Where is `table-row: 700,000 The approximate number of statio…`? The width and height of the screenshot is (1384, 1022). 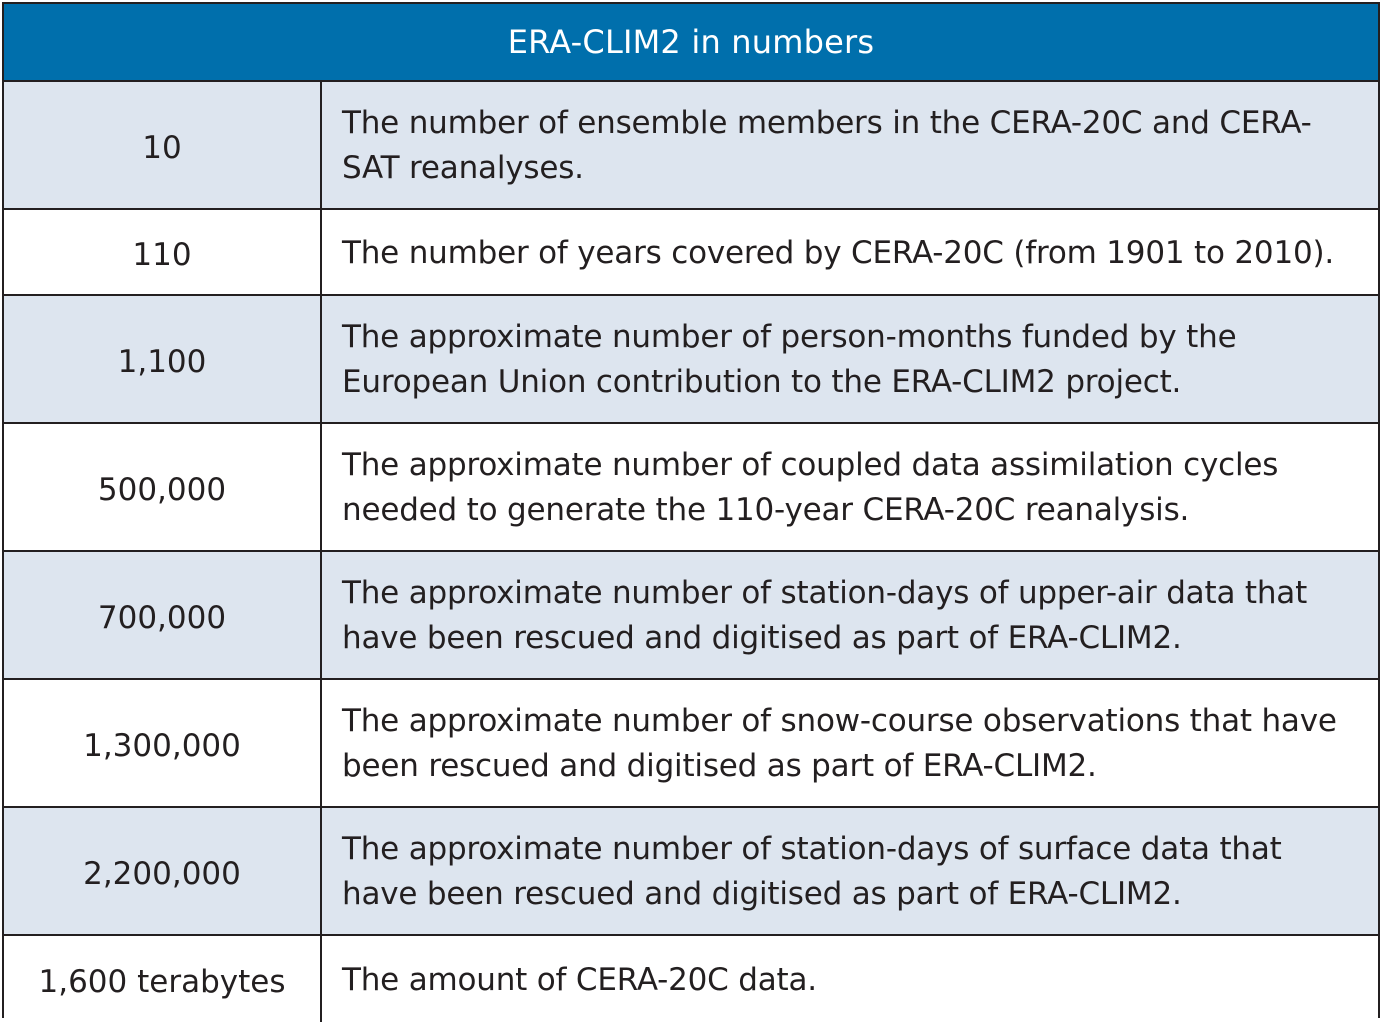
table-row: 700,000 The approximate number of statio… is located at coordinates (691, 616).